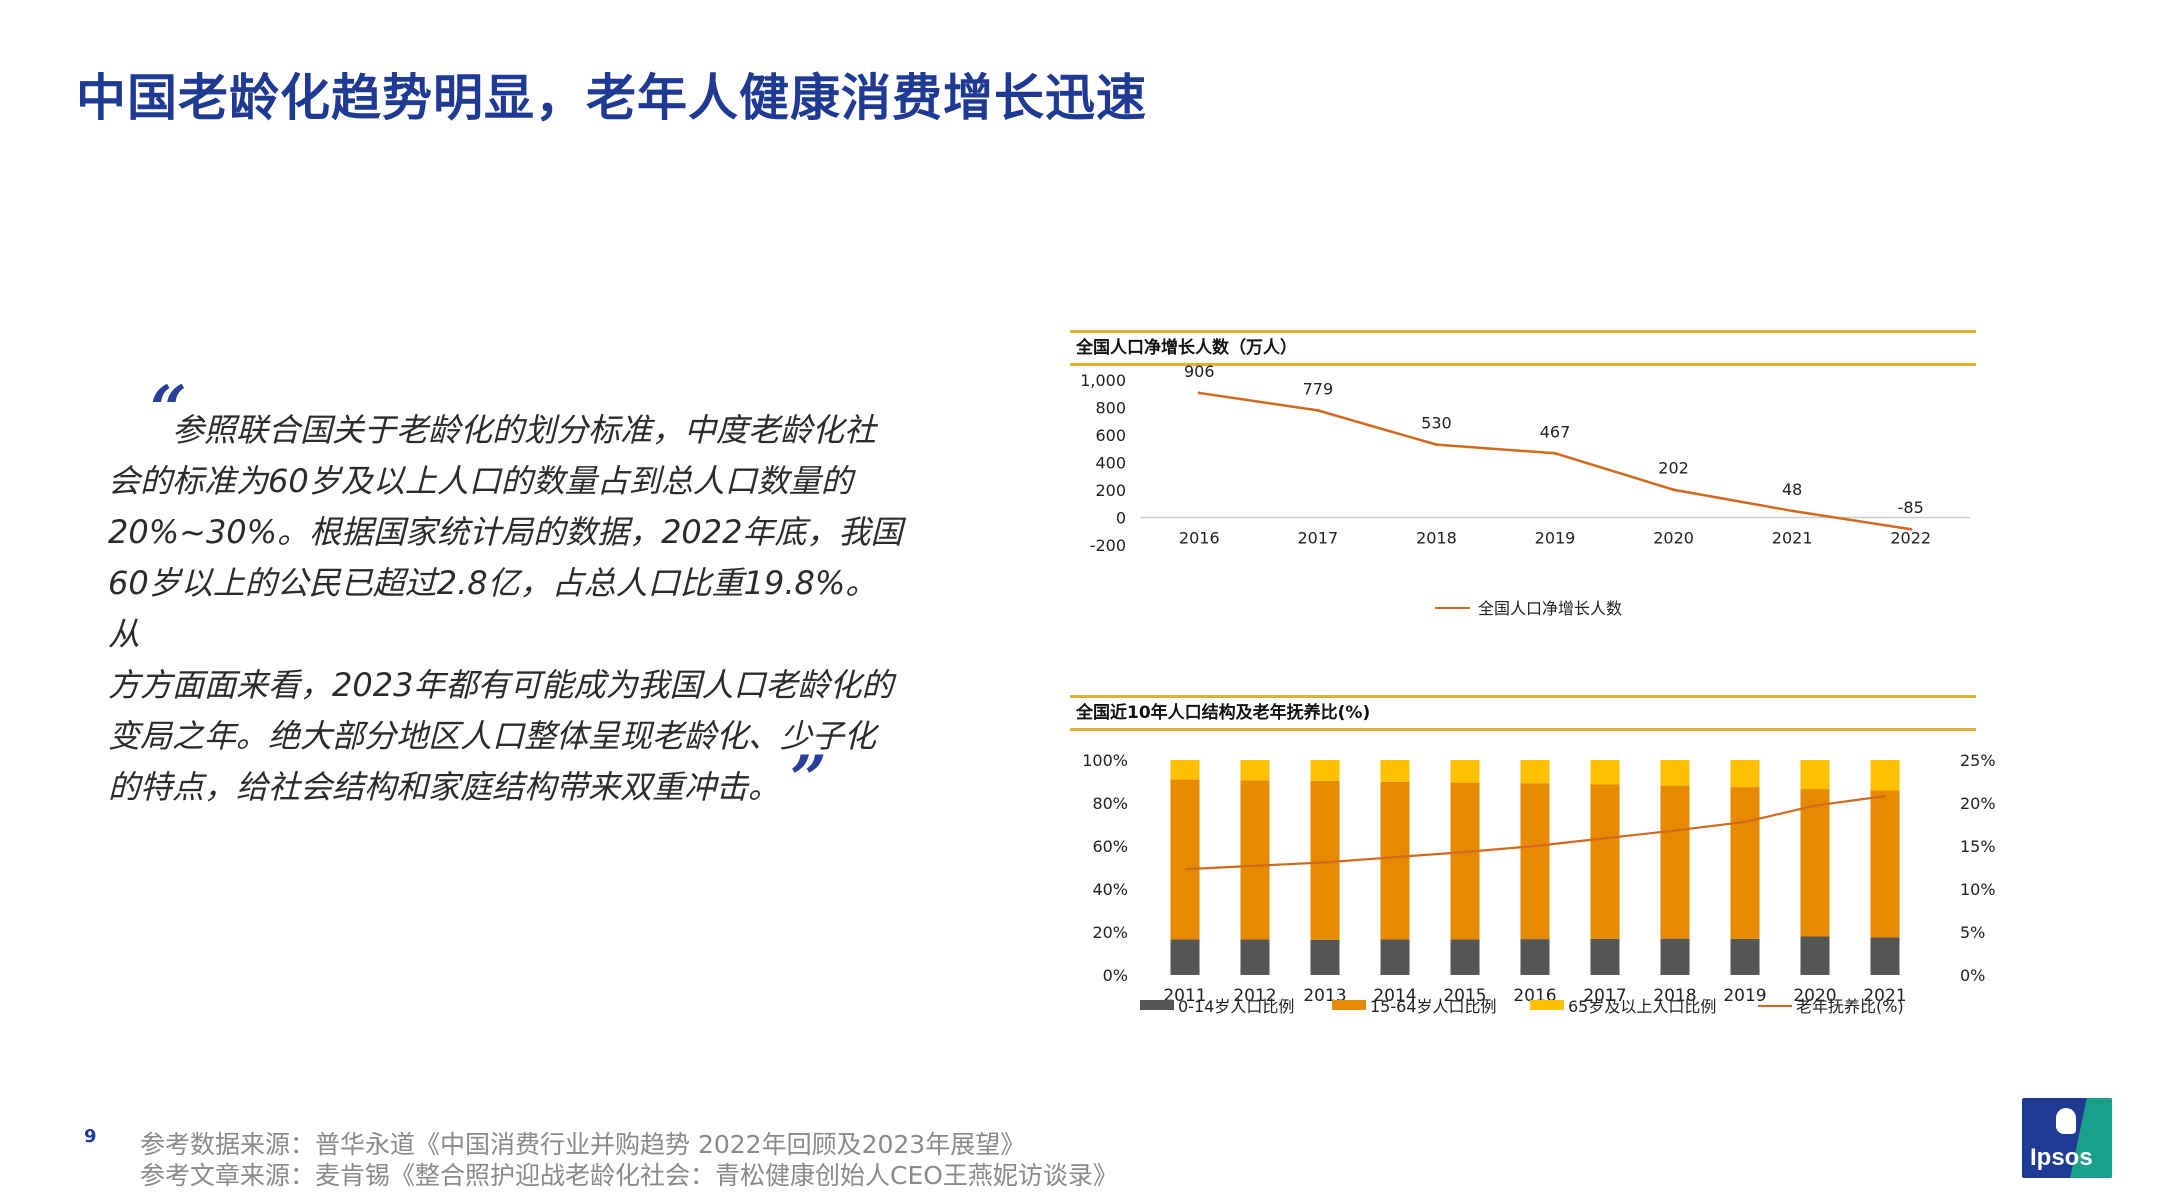 This screenshot has height=1202, width=2158. What do you see at coordinates (1744, 996) in the screenshot?
I see `x-tick-label: 2019` at bounding box center [1744, 996].